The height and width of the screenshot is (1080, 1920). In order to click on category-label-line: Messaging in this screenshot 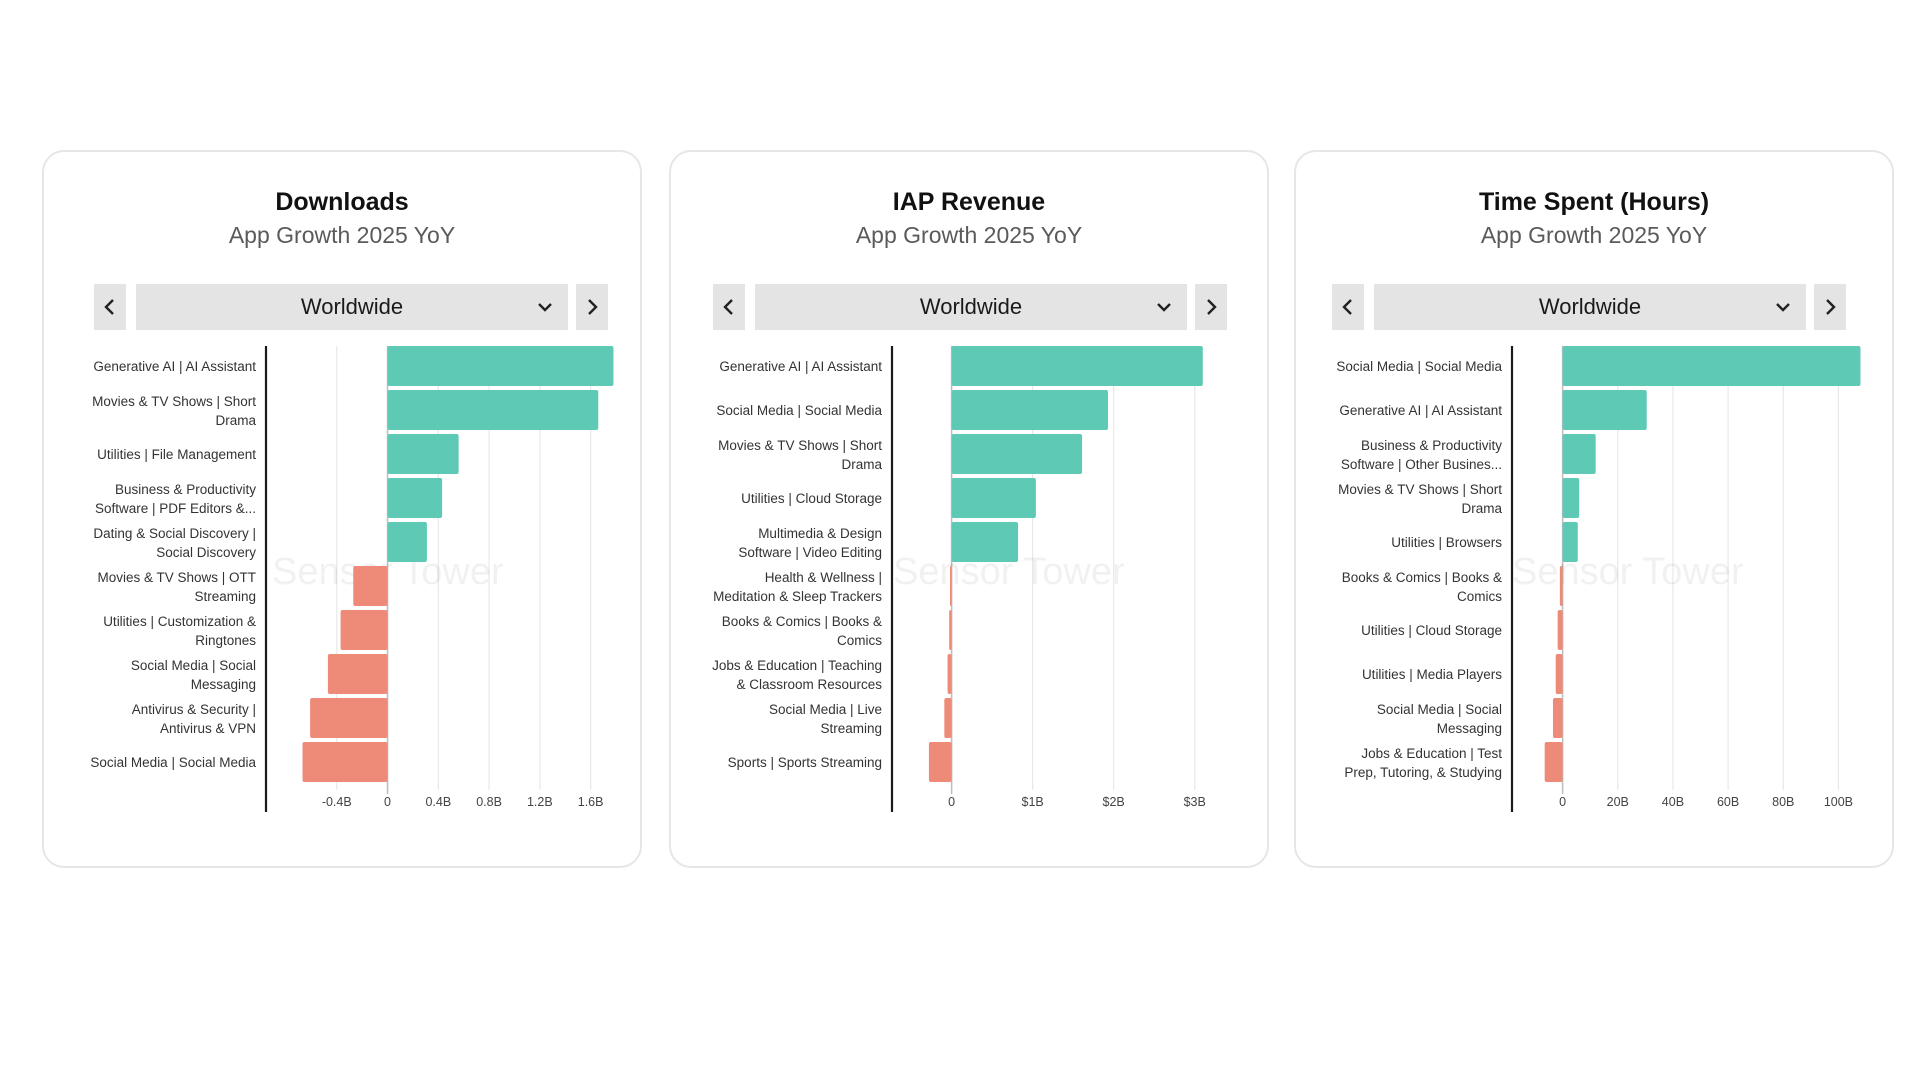, I will do `click(223, 684)`.